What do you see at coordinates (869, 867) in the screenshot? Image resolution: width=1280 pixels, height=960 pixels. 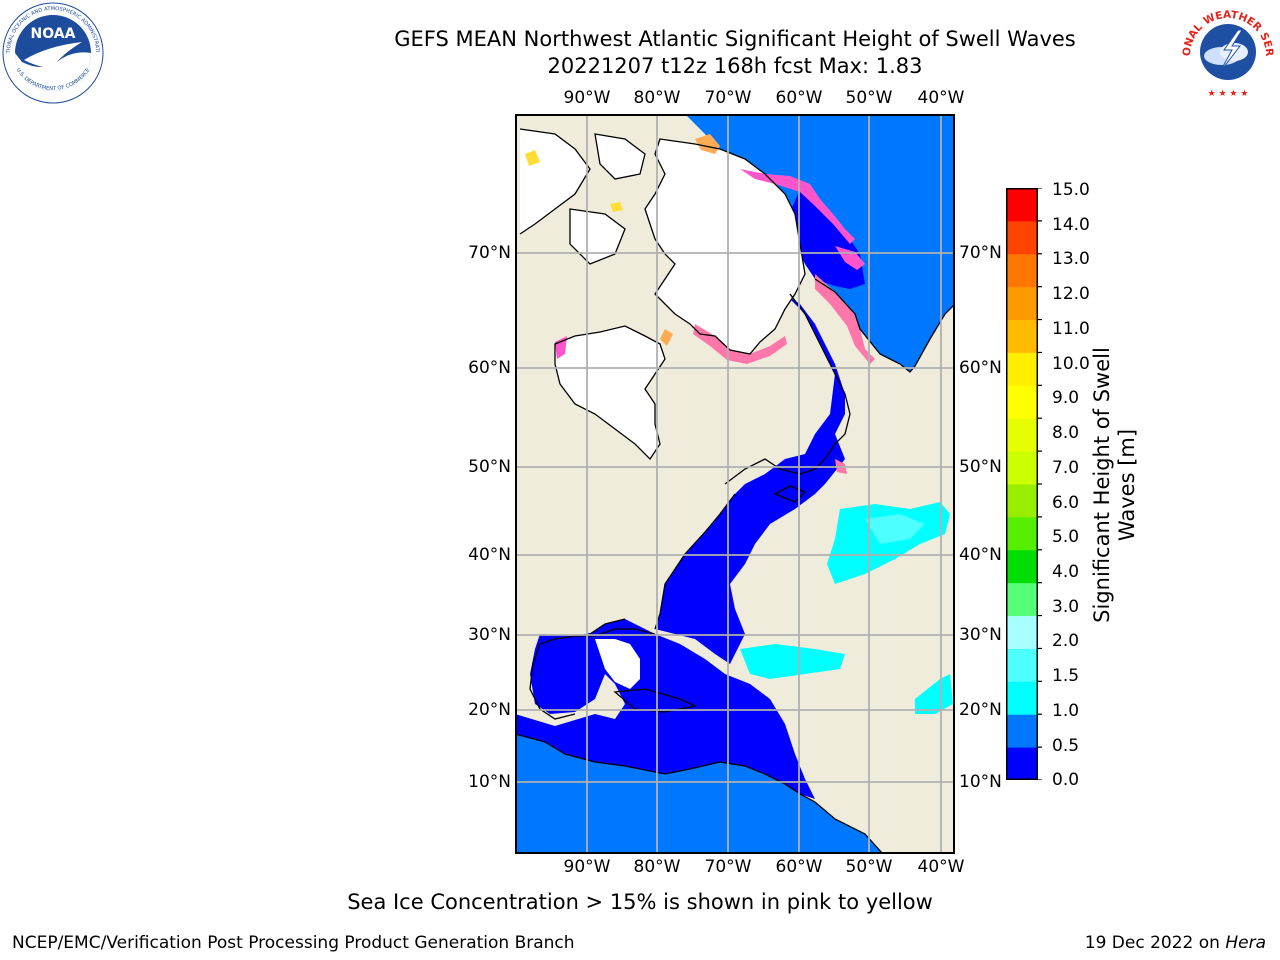 I see `lon-label-bottom: 50°W` at bounding box center [869, 867].